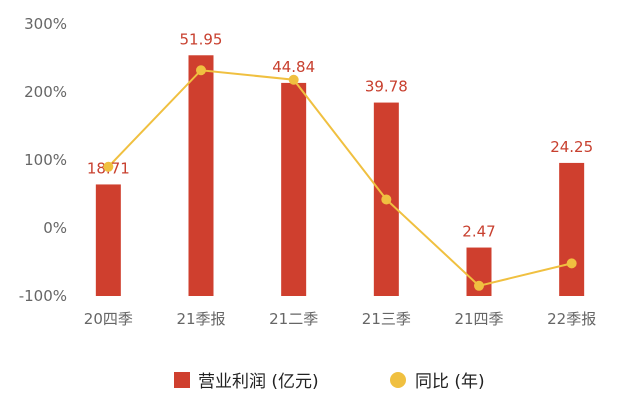  Describe the element at coordinates (201, 39) in the screenshot. I see `data-label: 51.95` at that location.